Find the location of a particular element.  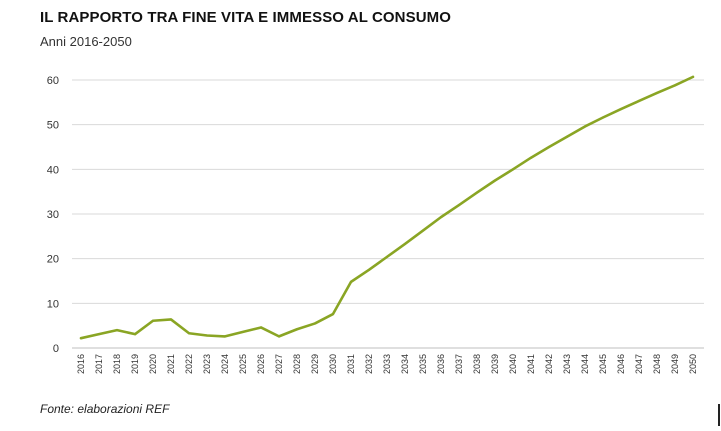

x-tick-label-2032: 2032 is located at coordinates (369, 364).